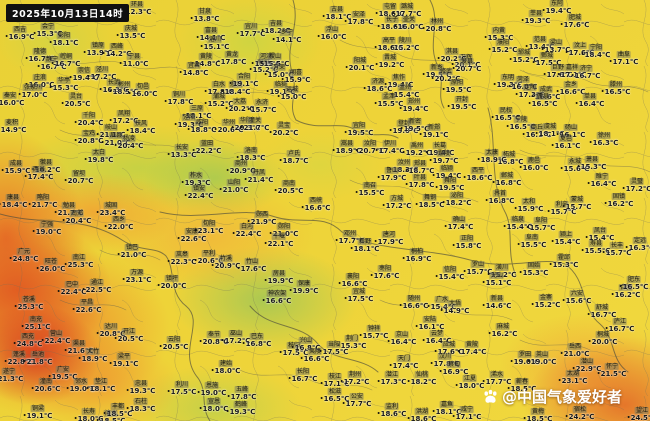 The width and height of the screenshot is (650, 421). I want to click on timestamp-label: 2025年10月13日14时, so click(68, 13).